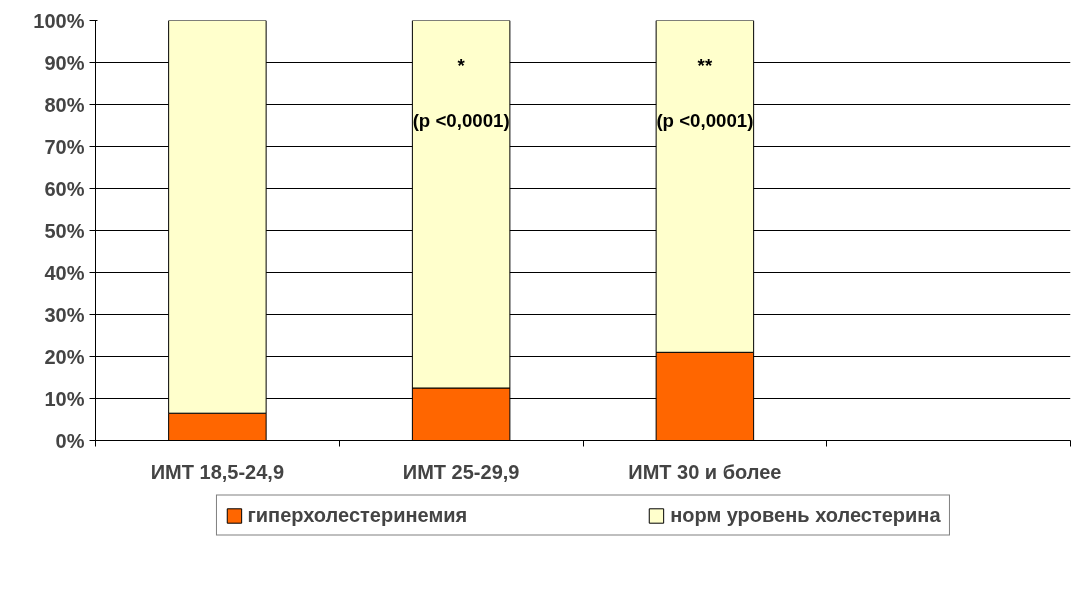 The width and height of the screenshot is (1083, 603). I want to click on x-tick-label: ИМТ 25-29,9, so click(461, 471).